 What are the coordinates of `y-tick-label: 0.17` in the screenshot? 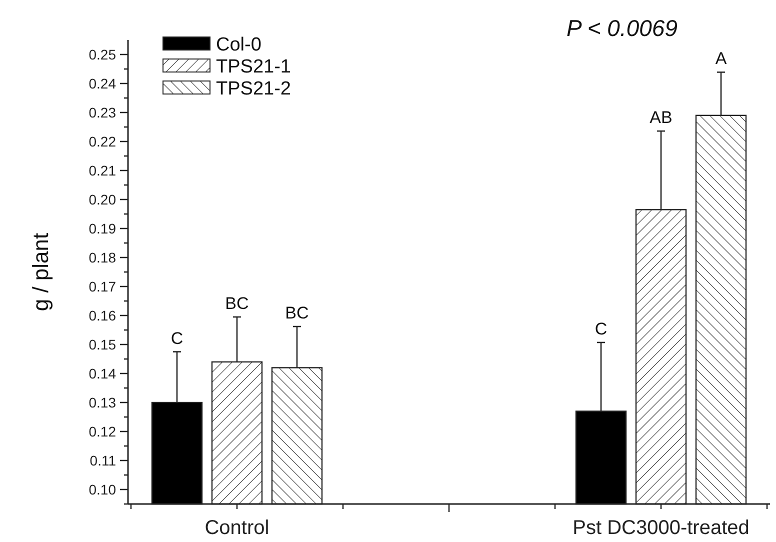 It's located at (102, 286).